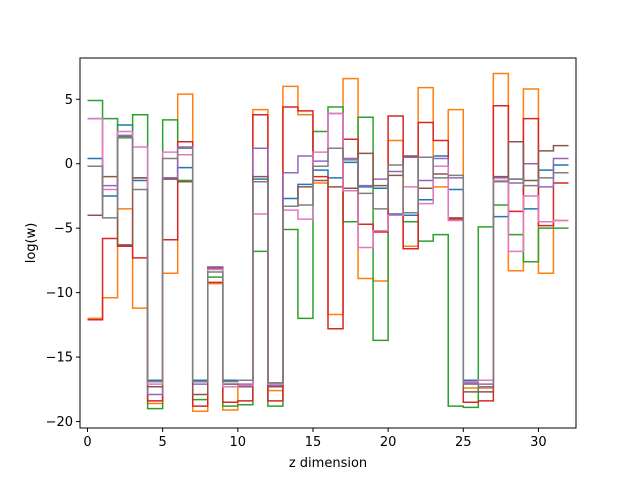  I want to click on x-tick-label: 30, so click(538, 442).